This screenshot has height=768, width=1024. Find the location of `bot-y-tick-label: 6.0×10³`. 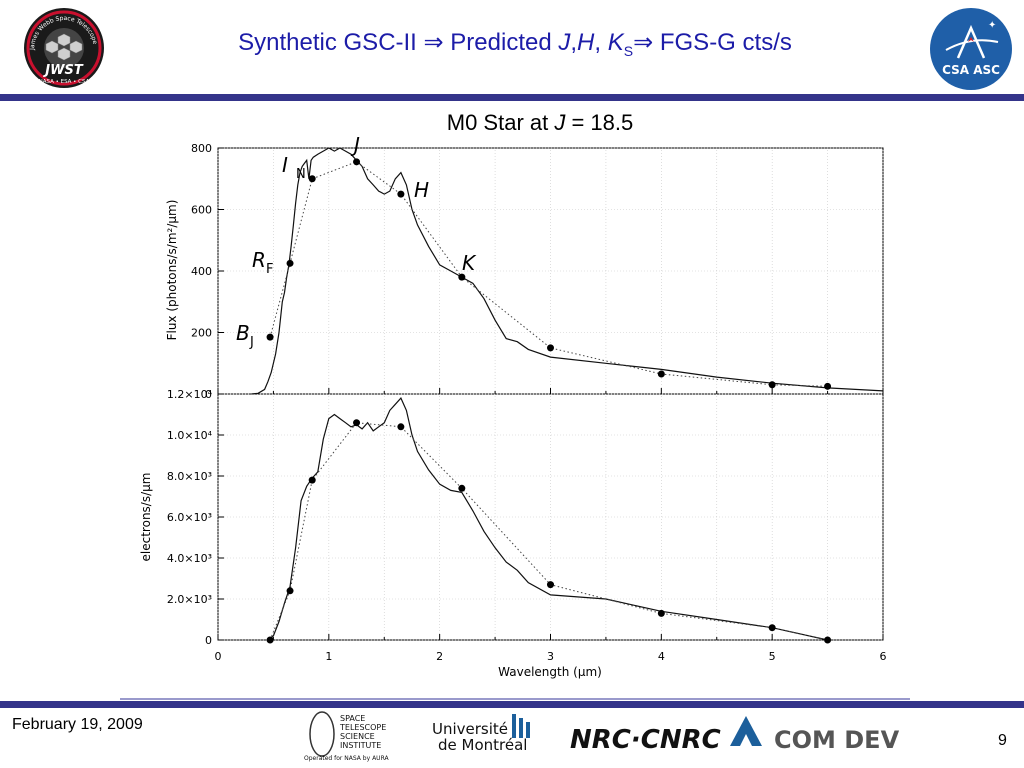

bot-y-tick-label: 6.0×10³ is located at coordinates (189, 517).